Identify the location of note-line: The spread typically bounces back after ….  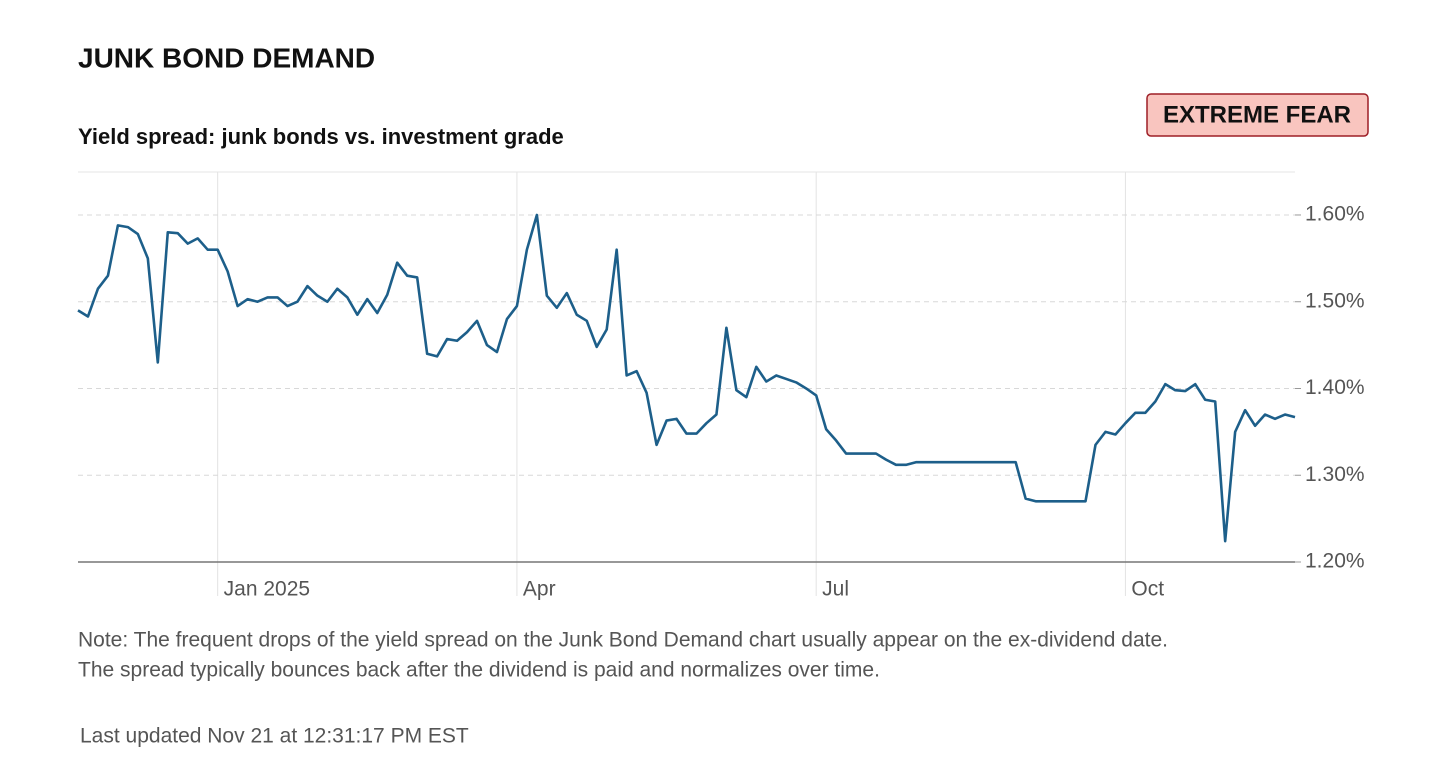
(479, 670).